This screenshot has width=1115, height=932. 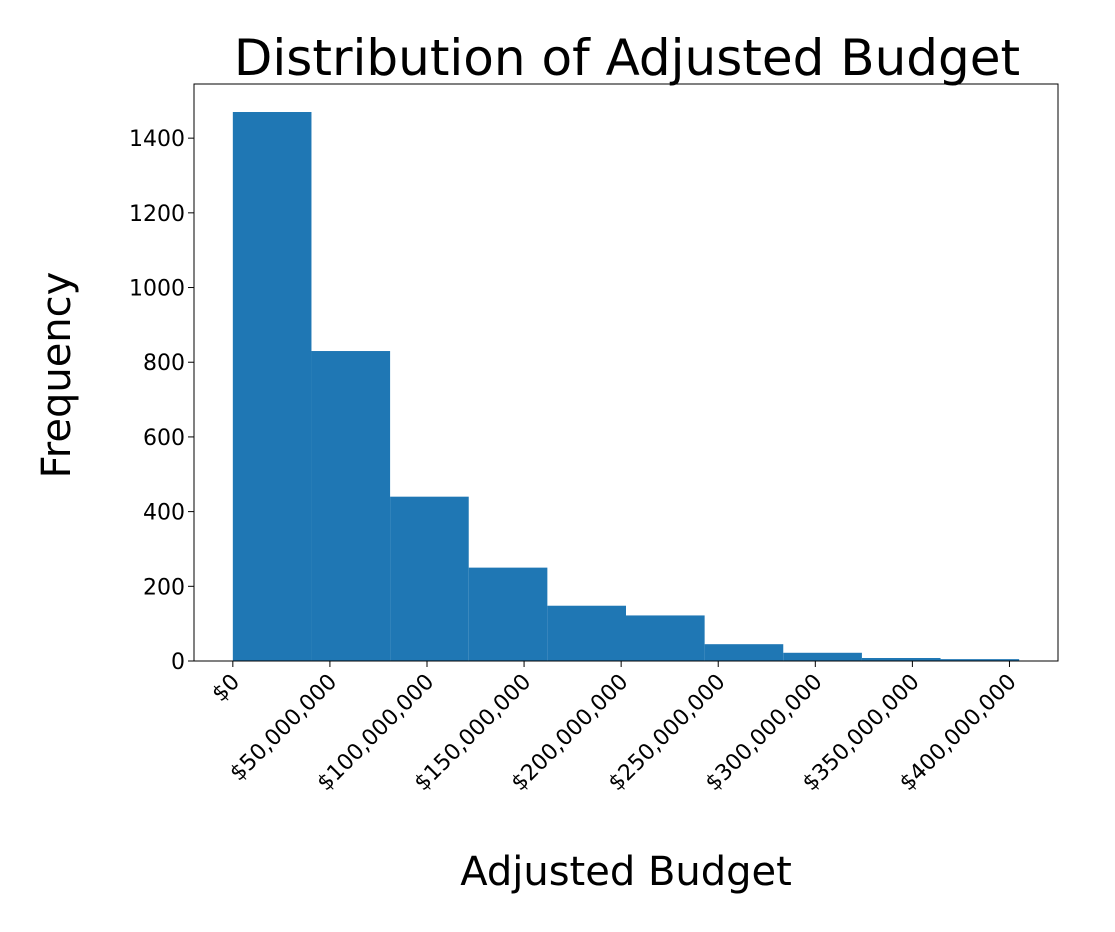 I want to click on x-tick-label: $0, so click(x=226, y=688).